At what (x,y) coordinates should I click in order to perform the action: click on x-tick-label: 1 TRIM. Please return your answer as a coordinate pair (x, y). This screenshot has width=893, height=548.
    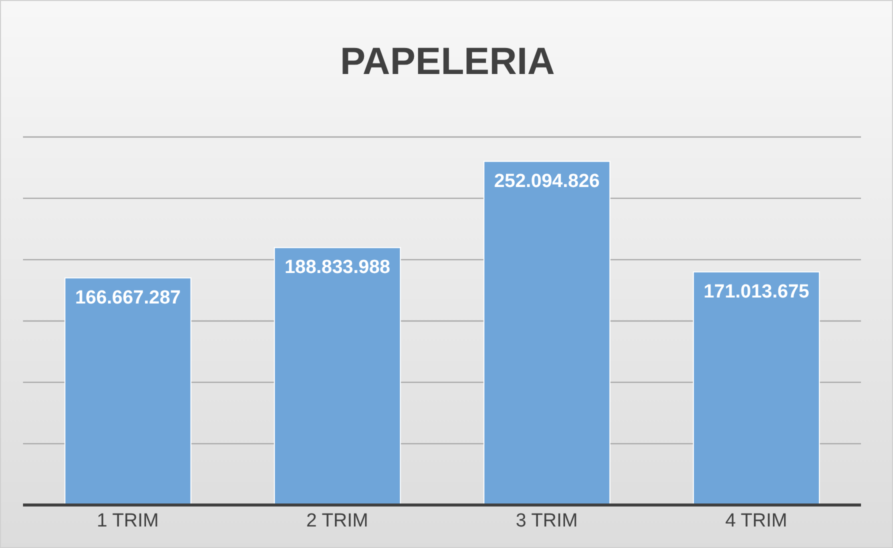
    Looking at the image, I should click on (127, 521).